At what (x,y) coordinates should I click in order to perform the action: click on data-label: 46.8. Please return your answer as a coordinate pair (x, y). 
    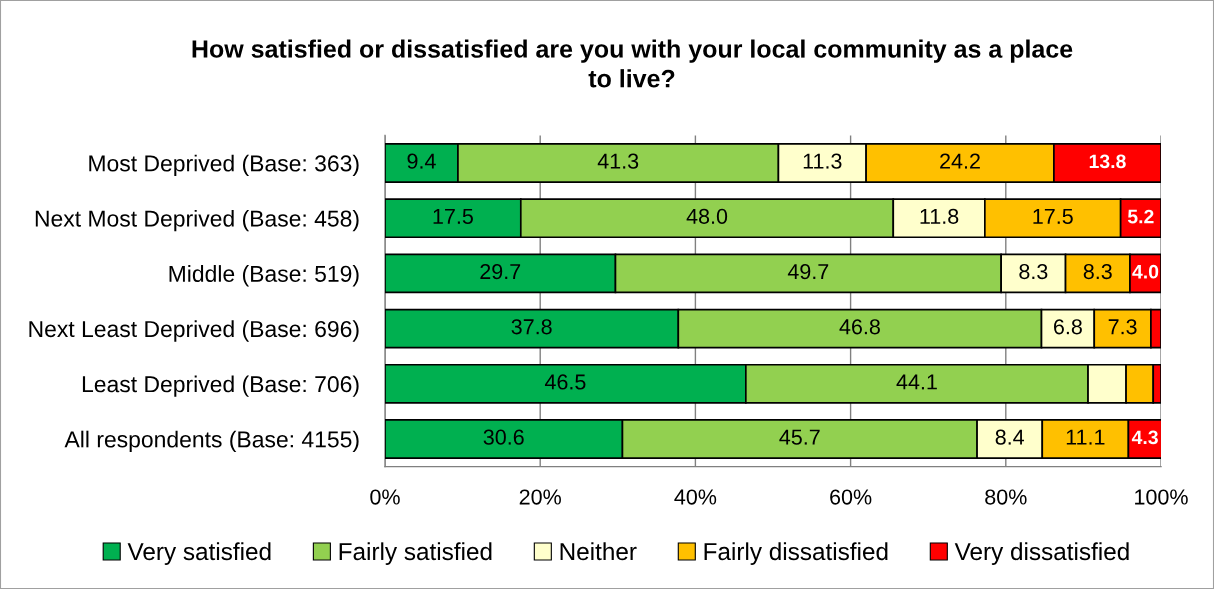
    Looking at the image, I should click on (859, 327).